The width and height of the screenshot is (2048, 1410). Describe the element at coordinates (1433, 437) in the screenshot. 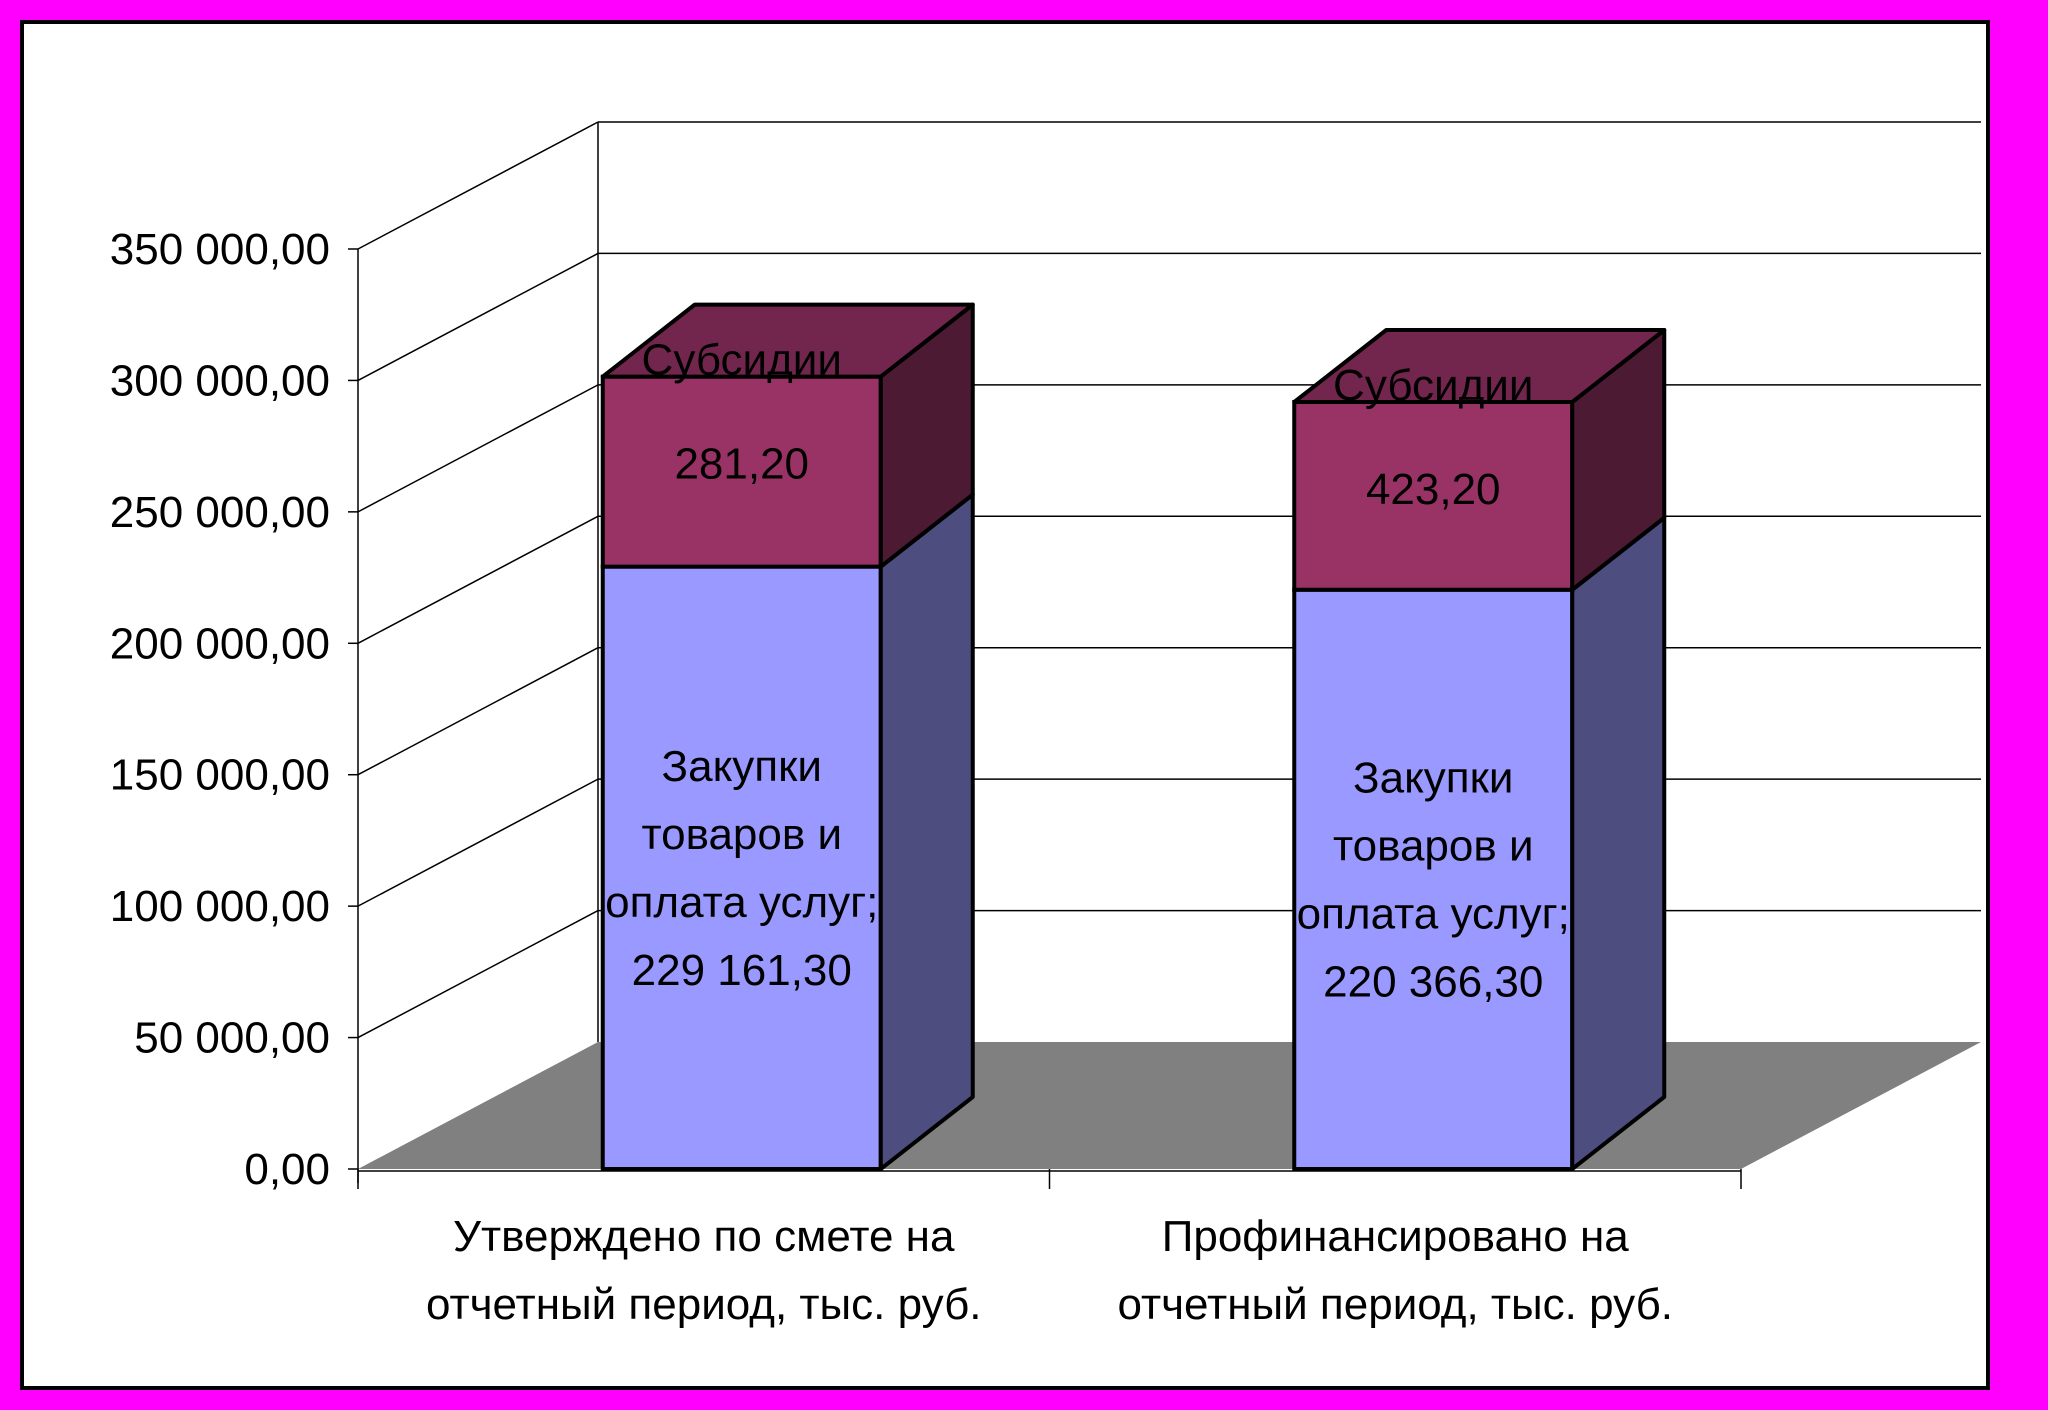

I see `data-label: Субсидии 423,20` at that location.